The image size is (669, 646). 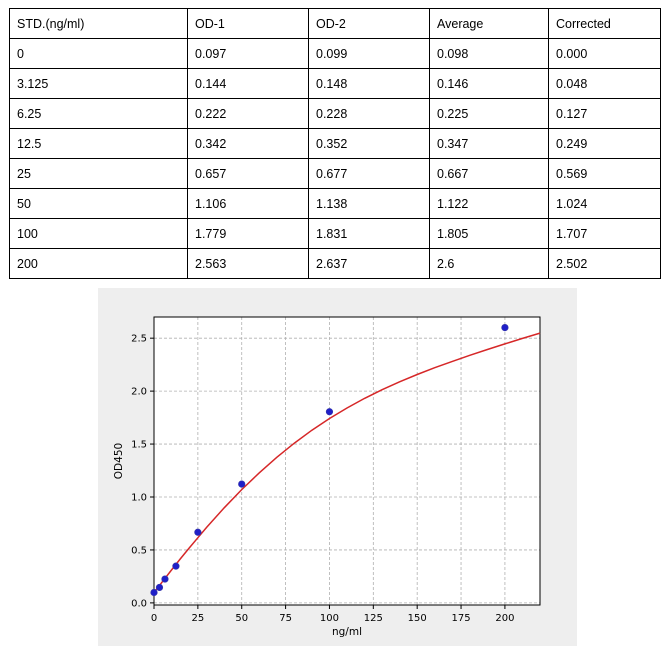 I want to click on table-row: 3.125 0.144 0.148 0.146 0.048, so click(x=335, y=83).